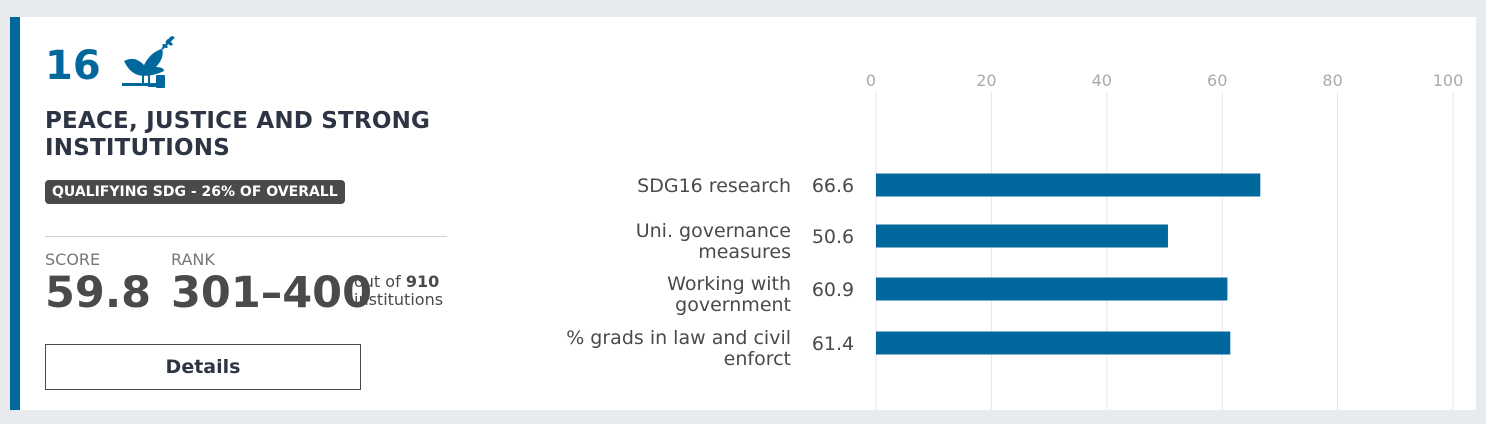 The image size is (1486, 424). I want to click on details-button: Details, so click(203, 367).